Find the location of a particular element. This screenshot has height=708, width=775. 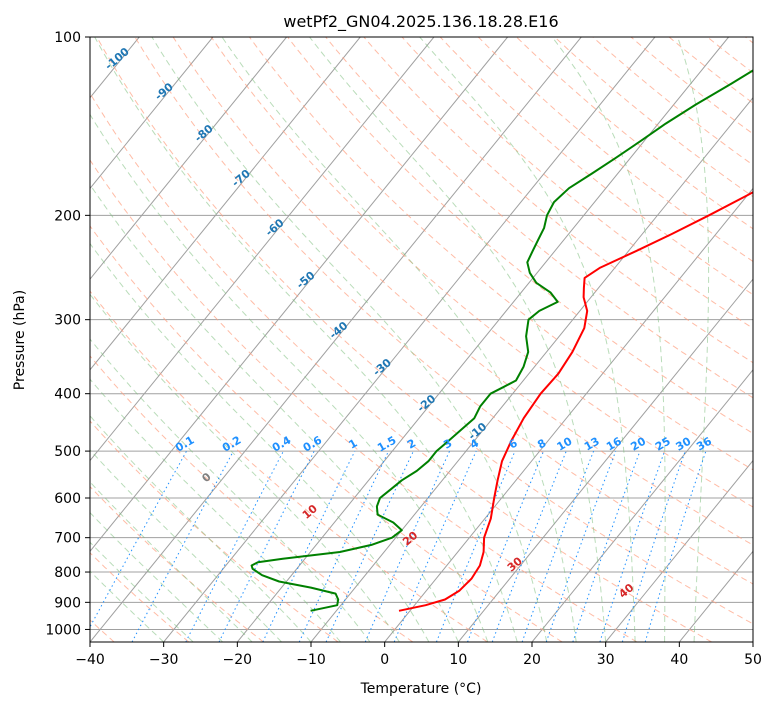

x-tick-label: −30 is located at coordinates (164, 660).